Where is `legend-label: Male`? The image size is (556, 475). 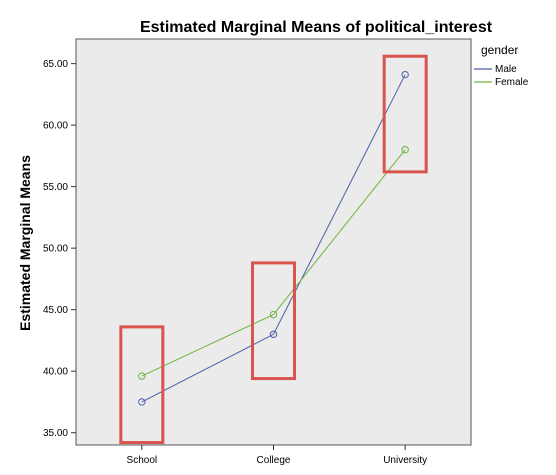 legend-label: Male is located at coordinates (506, 69).